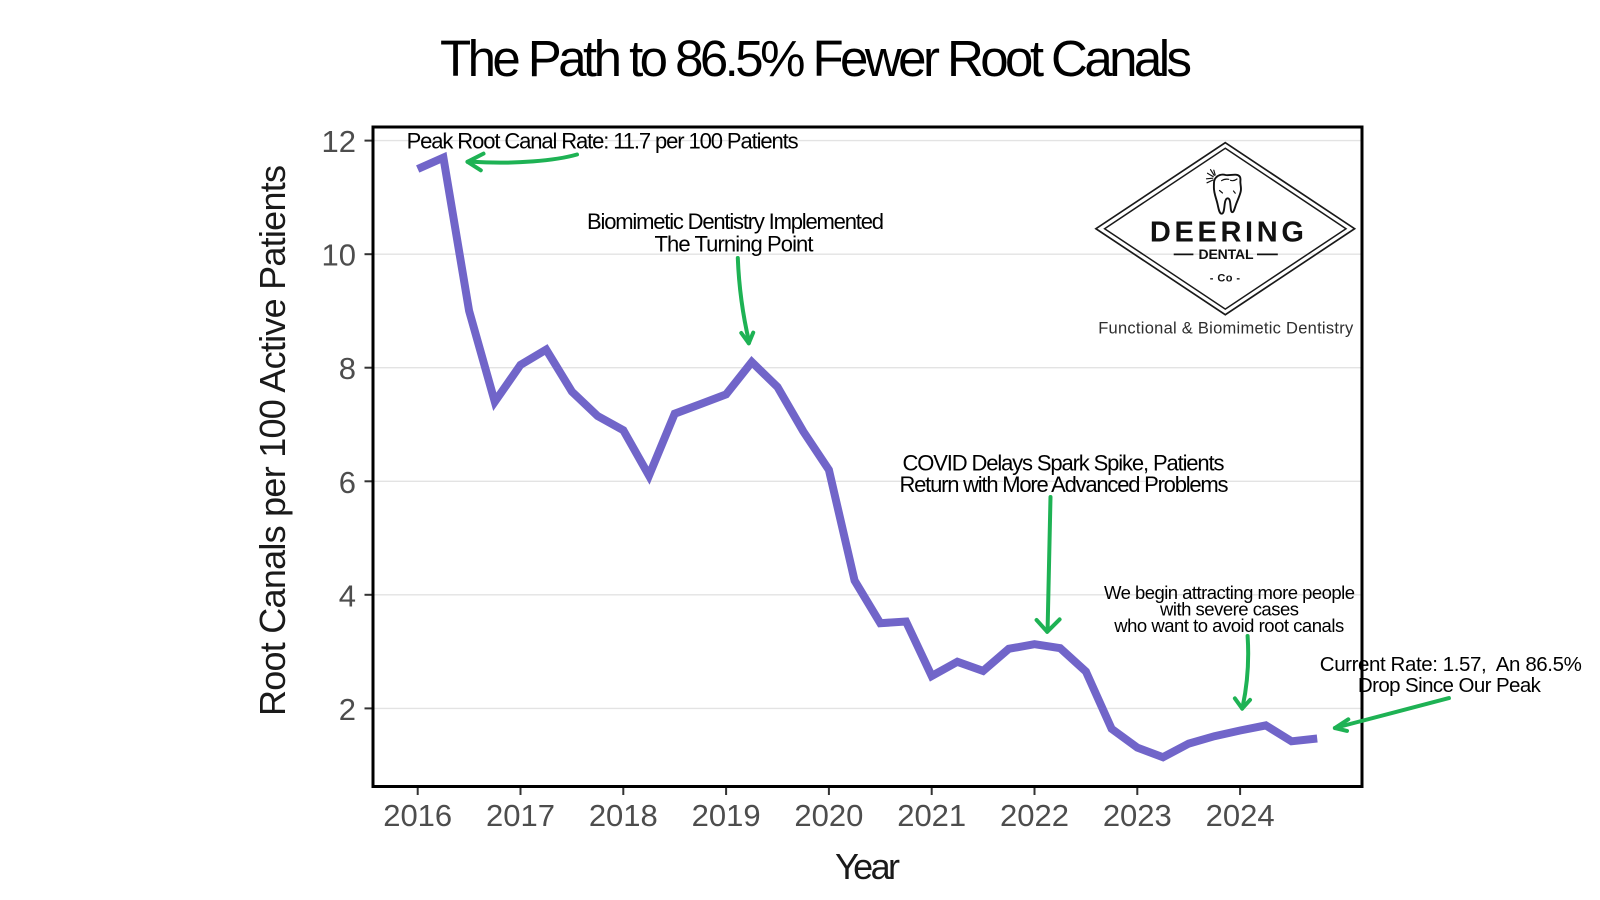  Describe the element at coordinates (1229, 592) in the screenshot. I see `svg-text:We begin attracting more peopl: We begin attracting more people` at that location.